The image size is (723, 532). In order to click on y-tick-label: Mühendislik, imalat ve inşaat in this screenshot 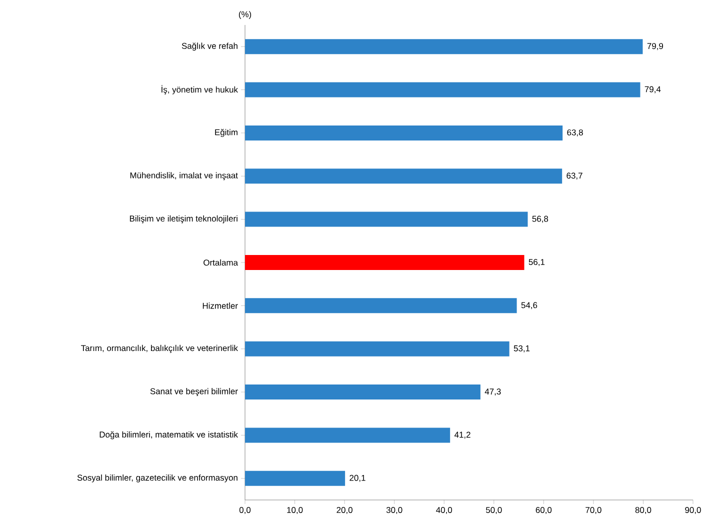, I will do `click(184, 176)`.